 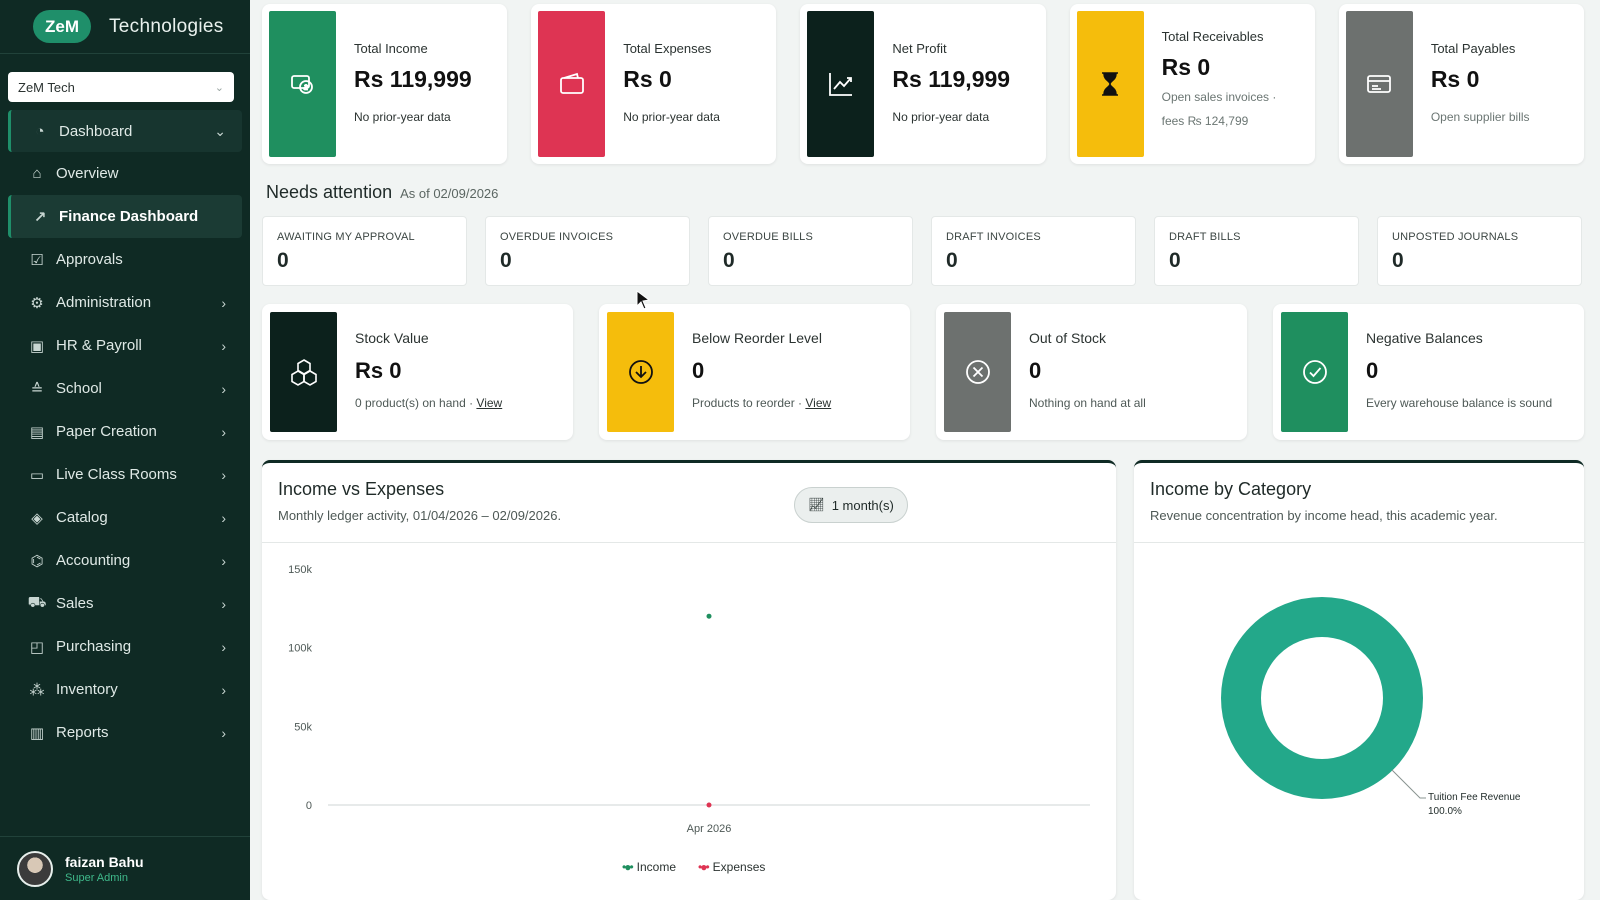 I want to click on gear-icon: ⚙, so click(x=37, y=303).